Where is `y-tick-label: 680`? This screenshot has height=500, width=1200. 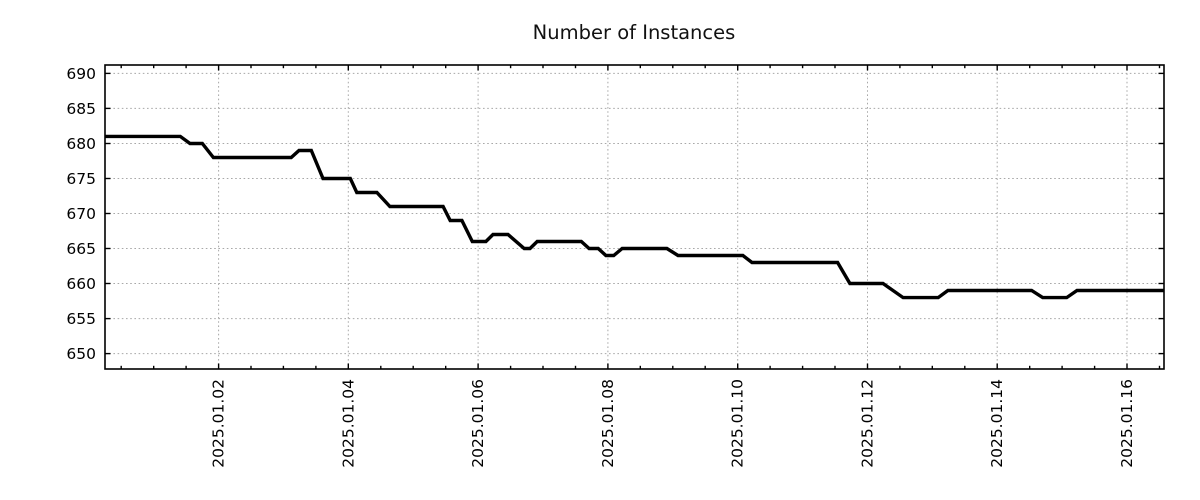 y-tick-label: 680 is located at coordinates (81, 144).